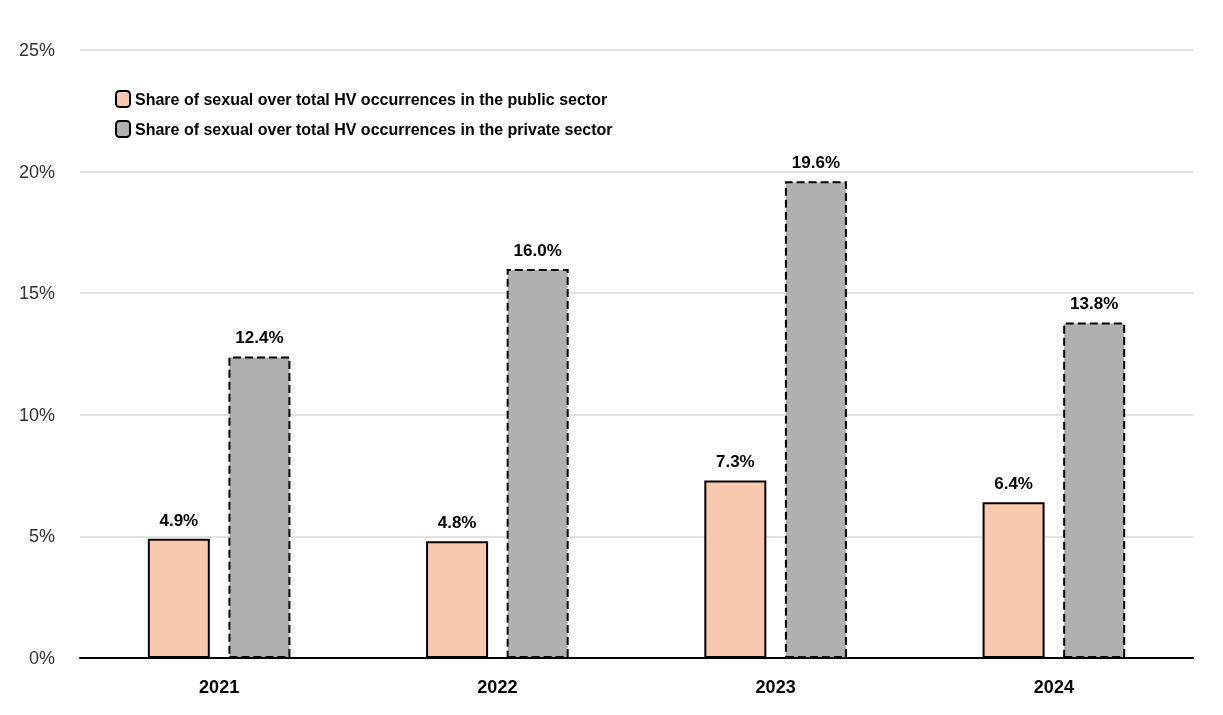 Image resolution: width=1223 pixels, height=715 pixels. I want to click on x-tick-label: 2022, so click(497, 687).